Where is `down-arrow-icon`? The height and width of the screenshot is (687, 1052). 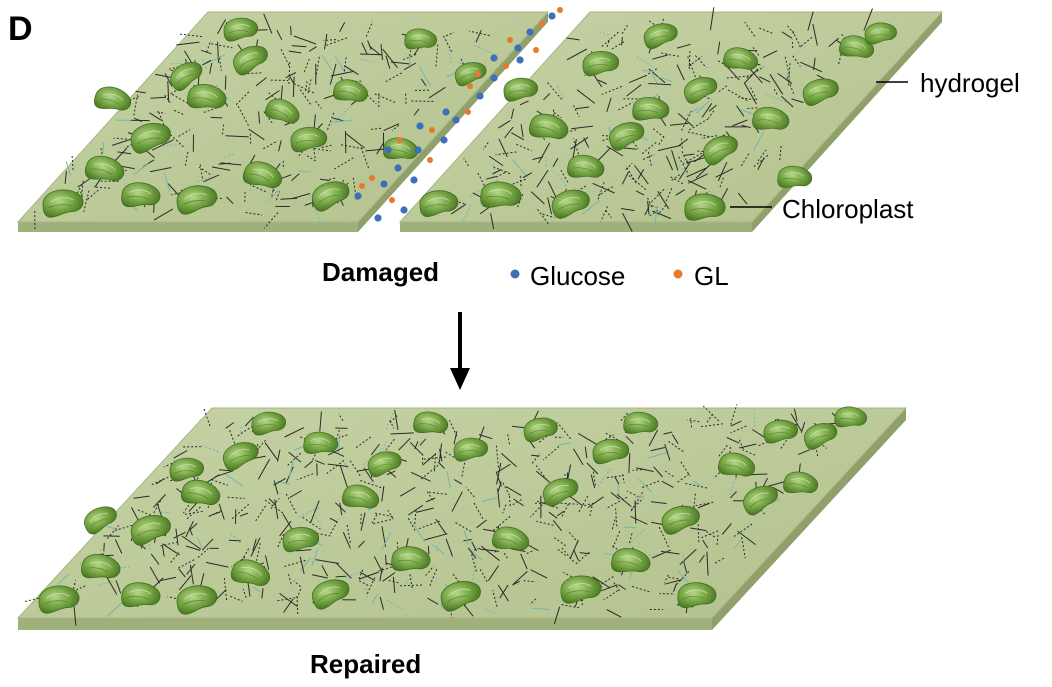
down-arrow-icon is located at coordinates (460, 351).